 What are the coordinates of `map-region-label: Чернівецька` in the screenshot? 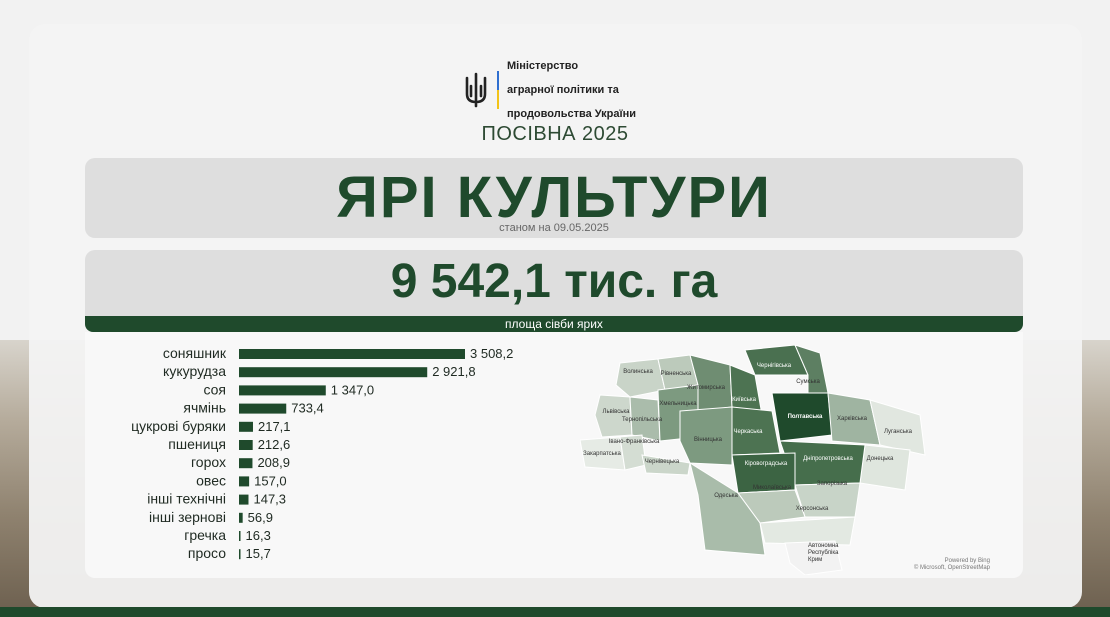 It's located at (662, 462).